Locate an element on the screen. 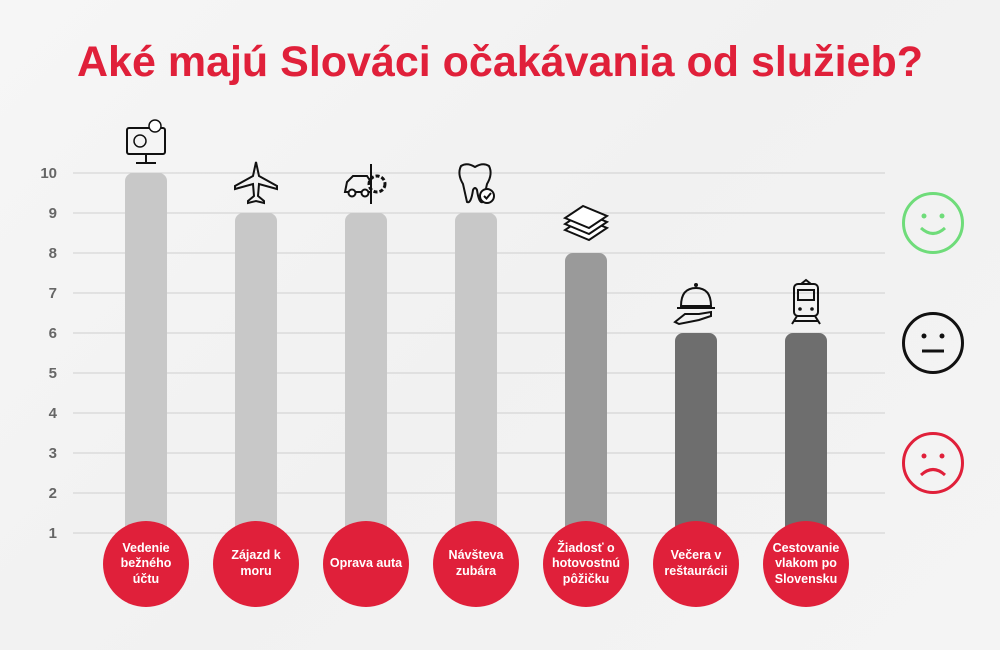 The image size is (1000, 650). y-tick-label: 2 is located at coordinates (53, 493).